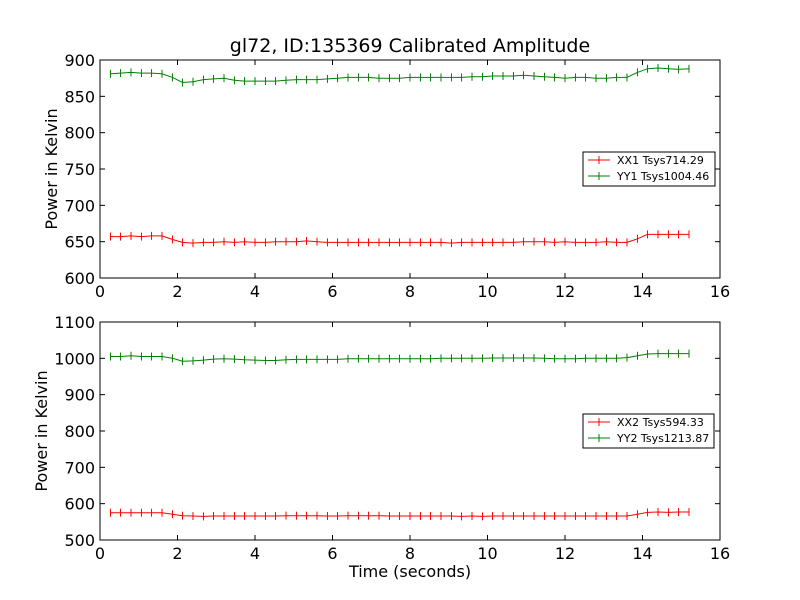 Image resolution: width=800 pixels, height=600 pixels. I want to click on bottom-y-tick-label: 800, so click(79, 431).